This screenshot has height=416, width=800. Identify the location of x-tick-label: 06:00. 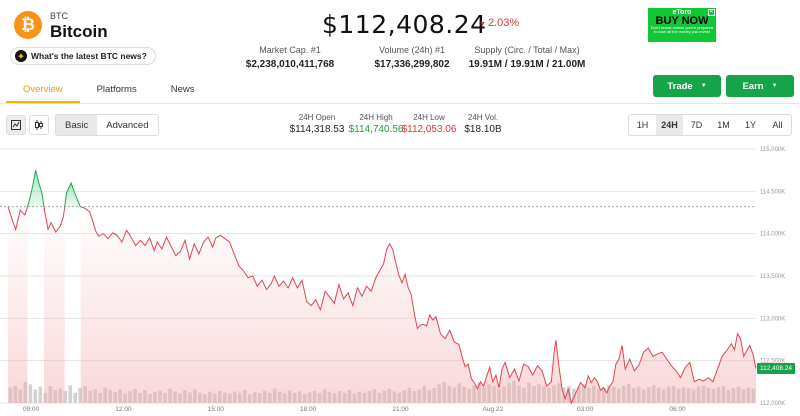
(677, 409).